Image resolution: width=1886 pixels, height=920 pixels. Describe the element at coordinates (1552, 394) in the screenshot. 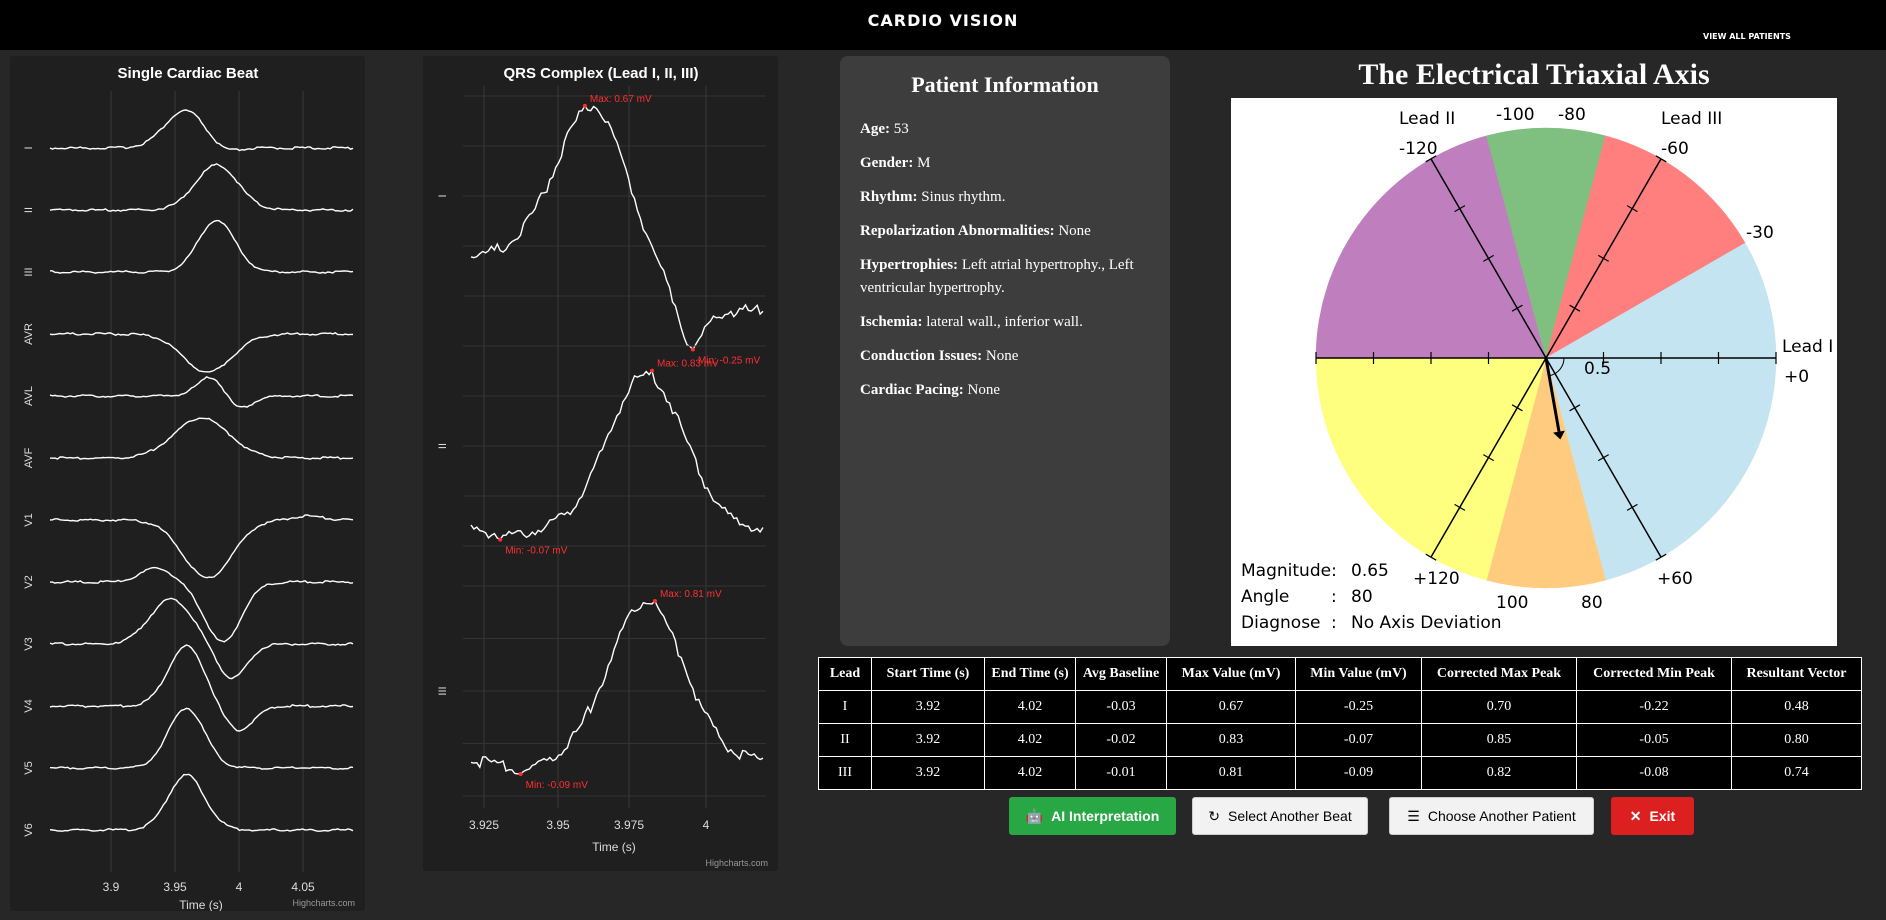

I see `resultant-vector` at that location.